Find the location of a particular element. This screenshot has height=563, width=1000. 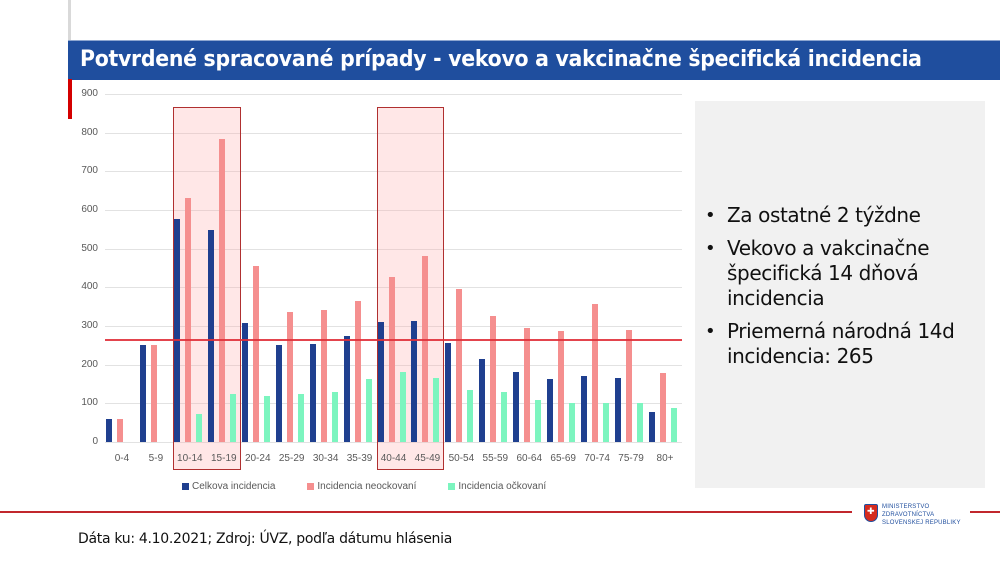

x-axis-tick: 40-44 is located at coordinates (393, 458).